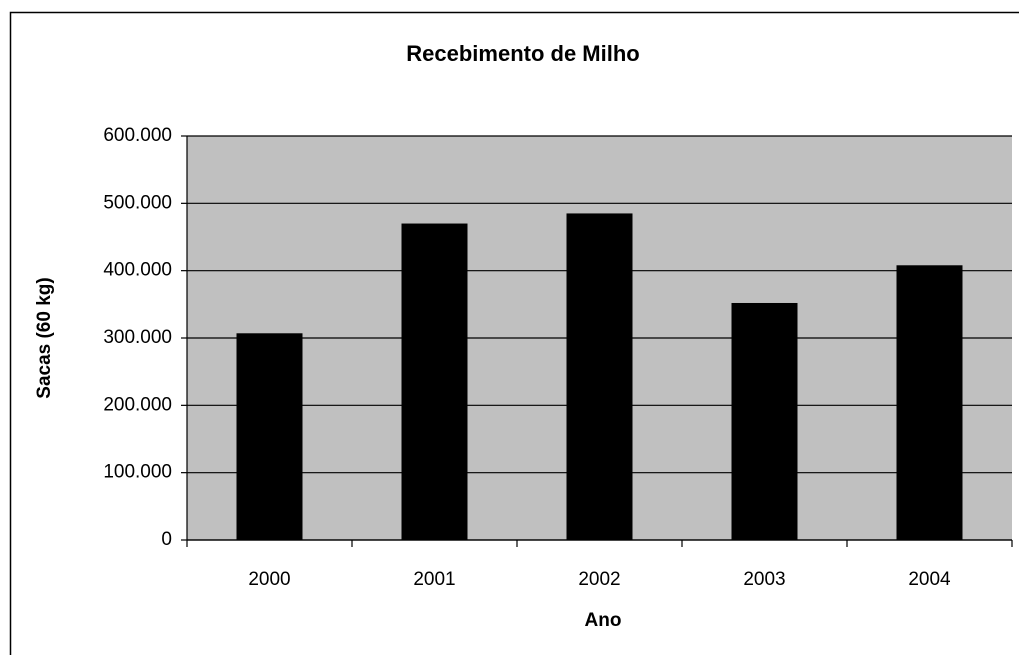 This screenshot has width=1019, height=655. Describe the element at coordinates (764, 579) in the screenshot. I see `x-tick-label: 2003` at that location.